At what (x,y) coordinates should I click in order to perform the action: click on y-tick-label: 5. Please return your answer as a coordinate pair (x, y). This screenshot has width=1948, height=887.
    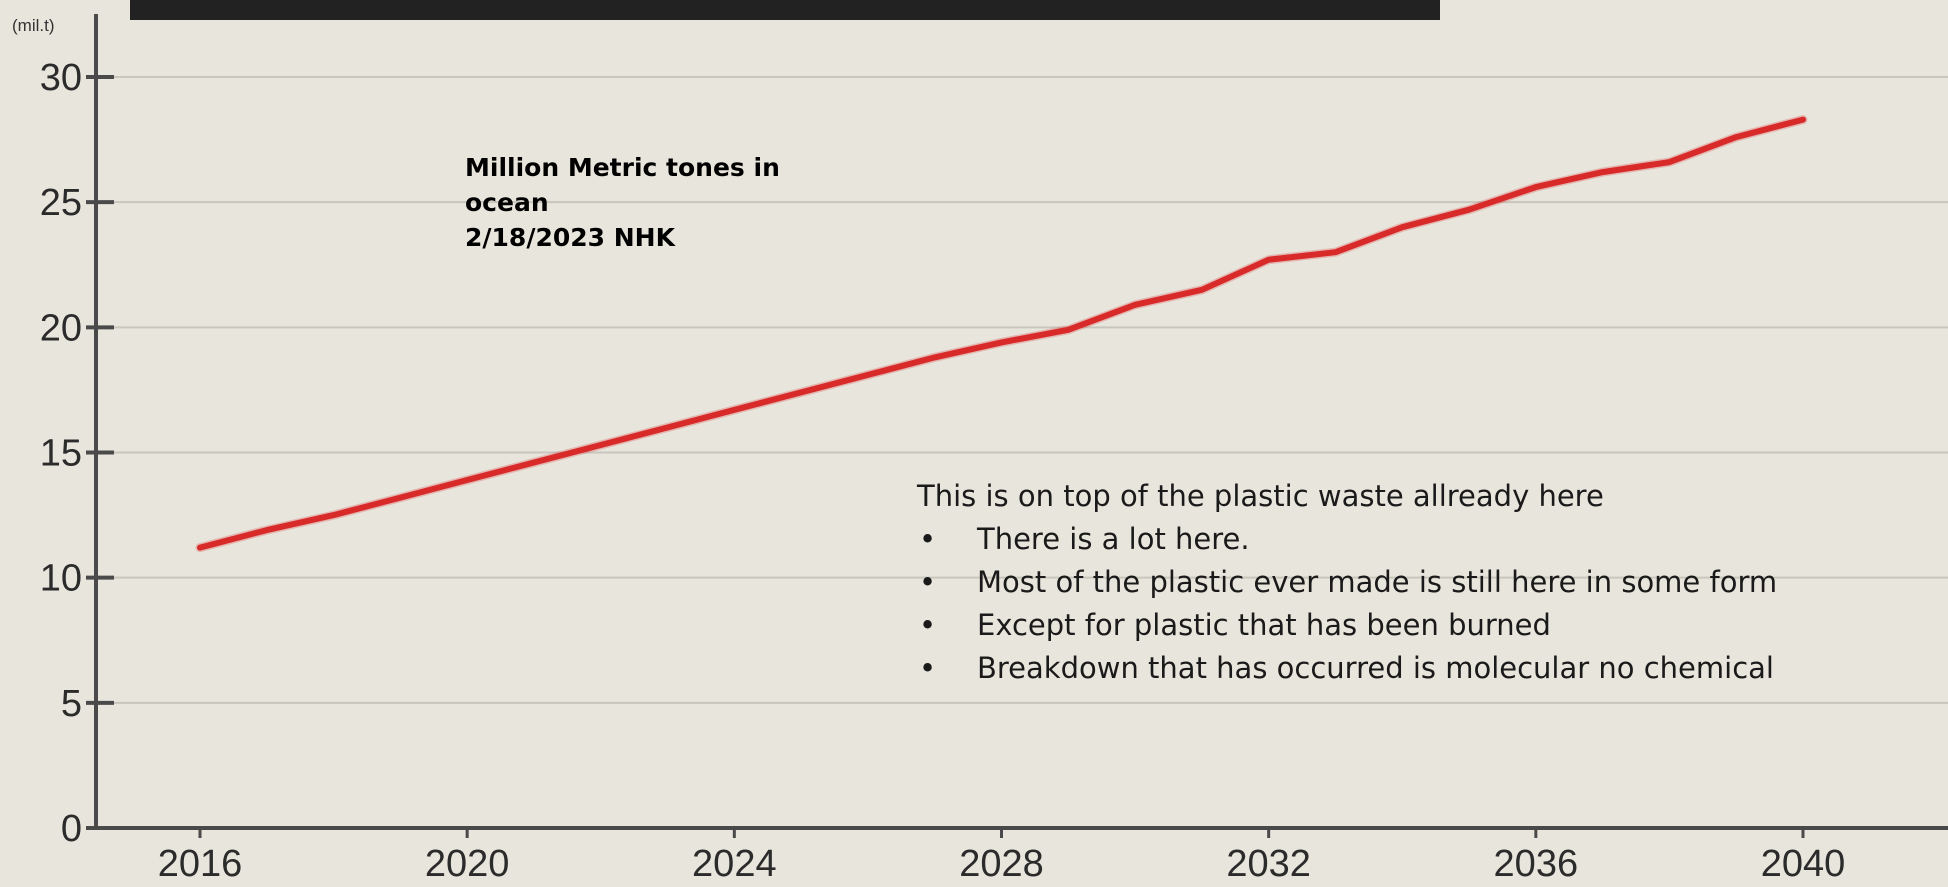
    Looking at the image, I should click on (71, 704).